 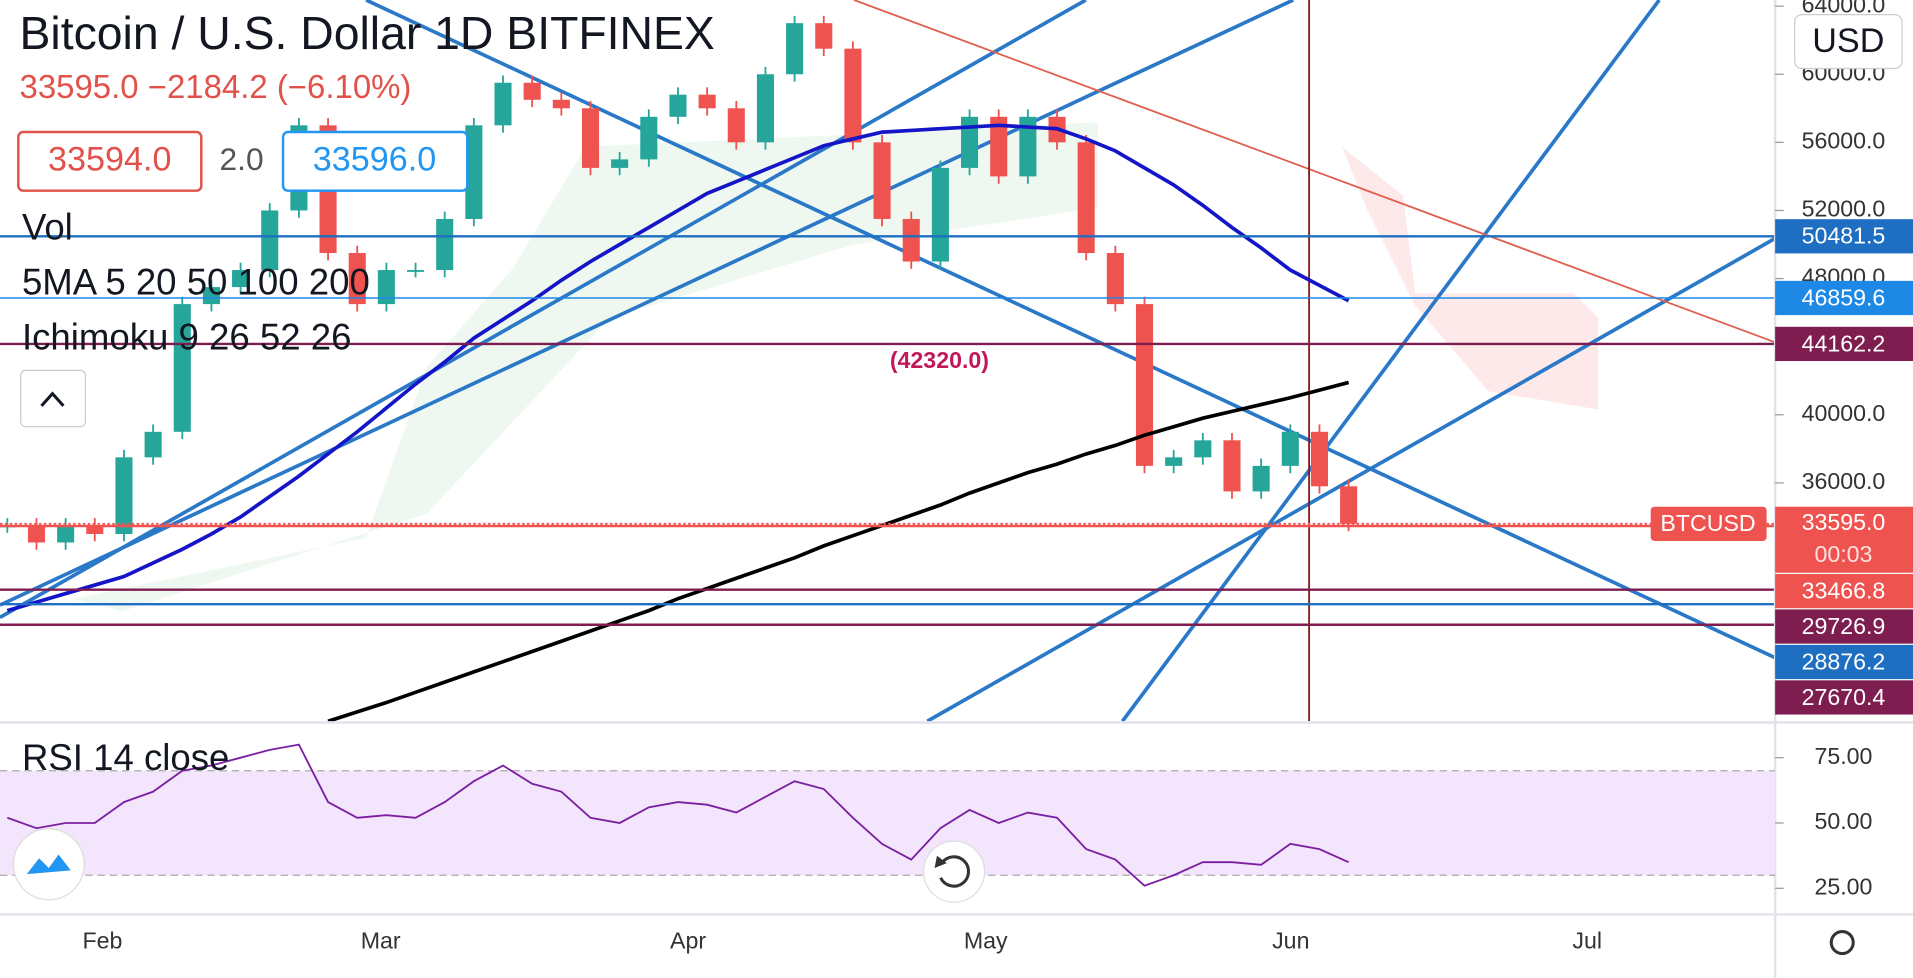 I want to click on level-tag-label: 33466.8, so click(x=1844, y=590).